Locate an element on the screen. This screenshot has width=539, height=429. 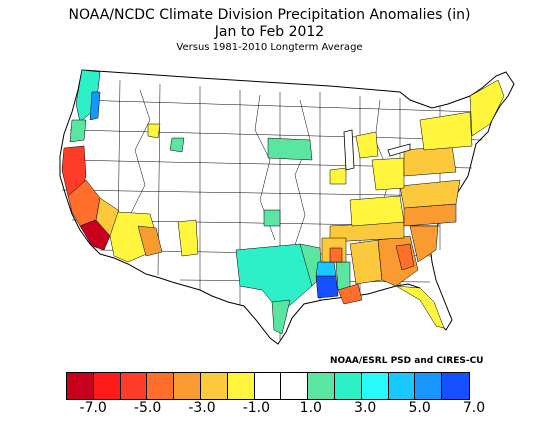
region-ms-wet is located at coordinates (343, 276).